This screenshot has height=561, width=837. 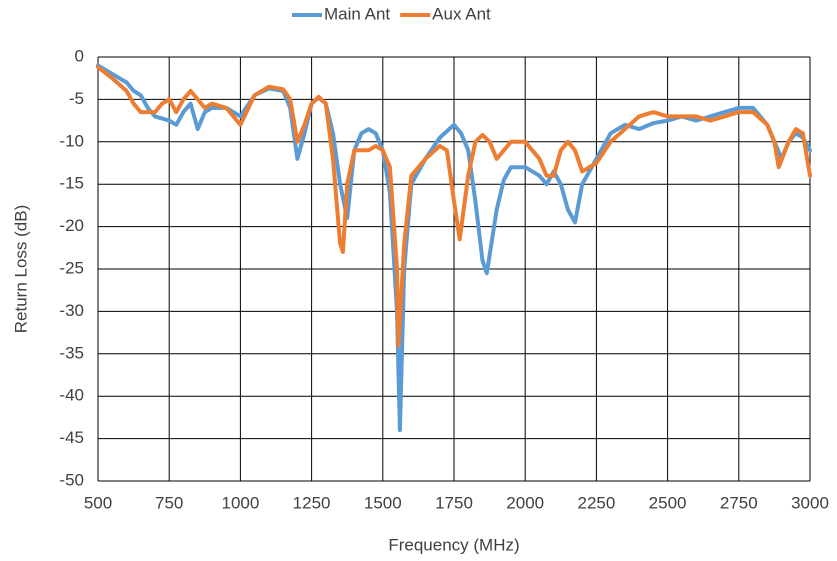 What do you see at coordinates (76, 98) in the screenshot?
I see `y-tick-label: -5` at bounding box center [76, 98].